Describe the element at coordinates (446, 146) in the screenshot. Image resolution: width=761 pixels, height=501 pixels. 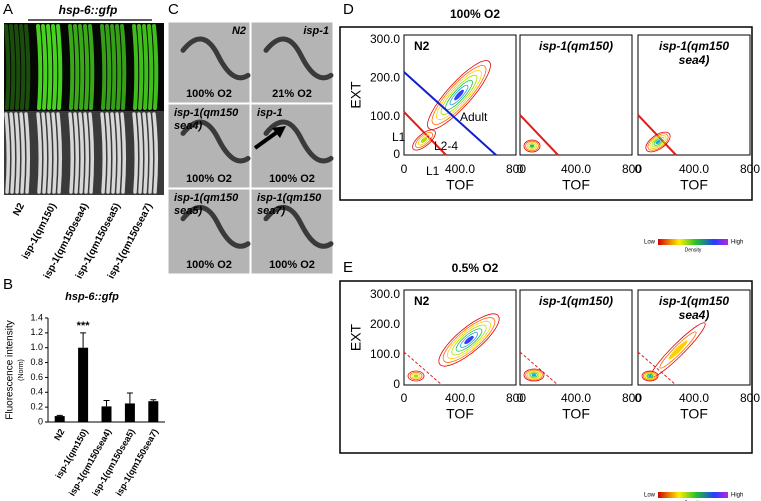
I see `gate-label: L2-4` at that location.